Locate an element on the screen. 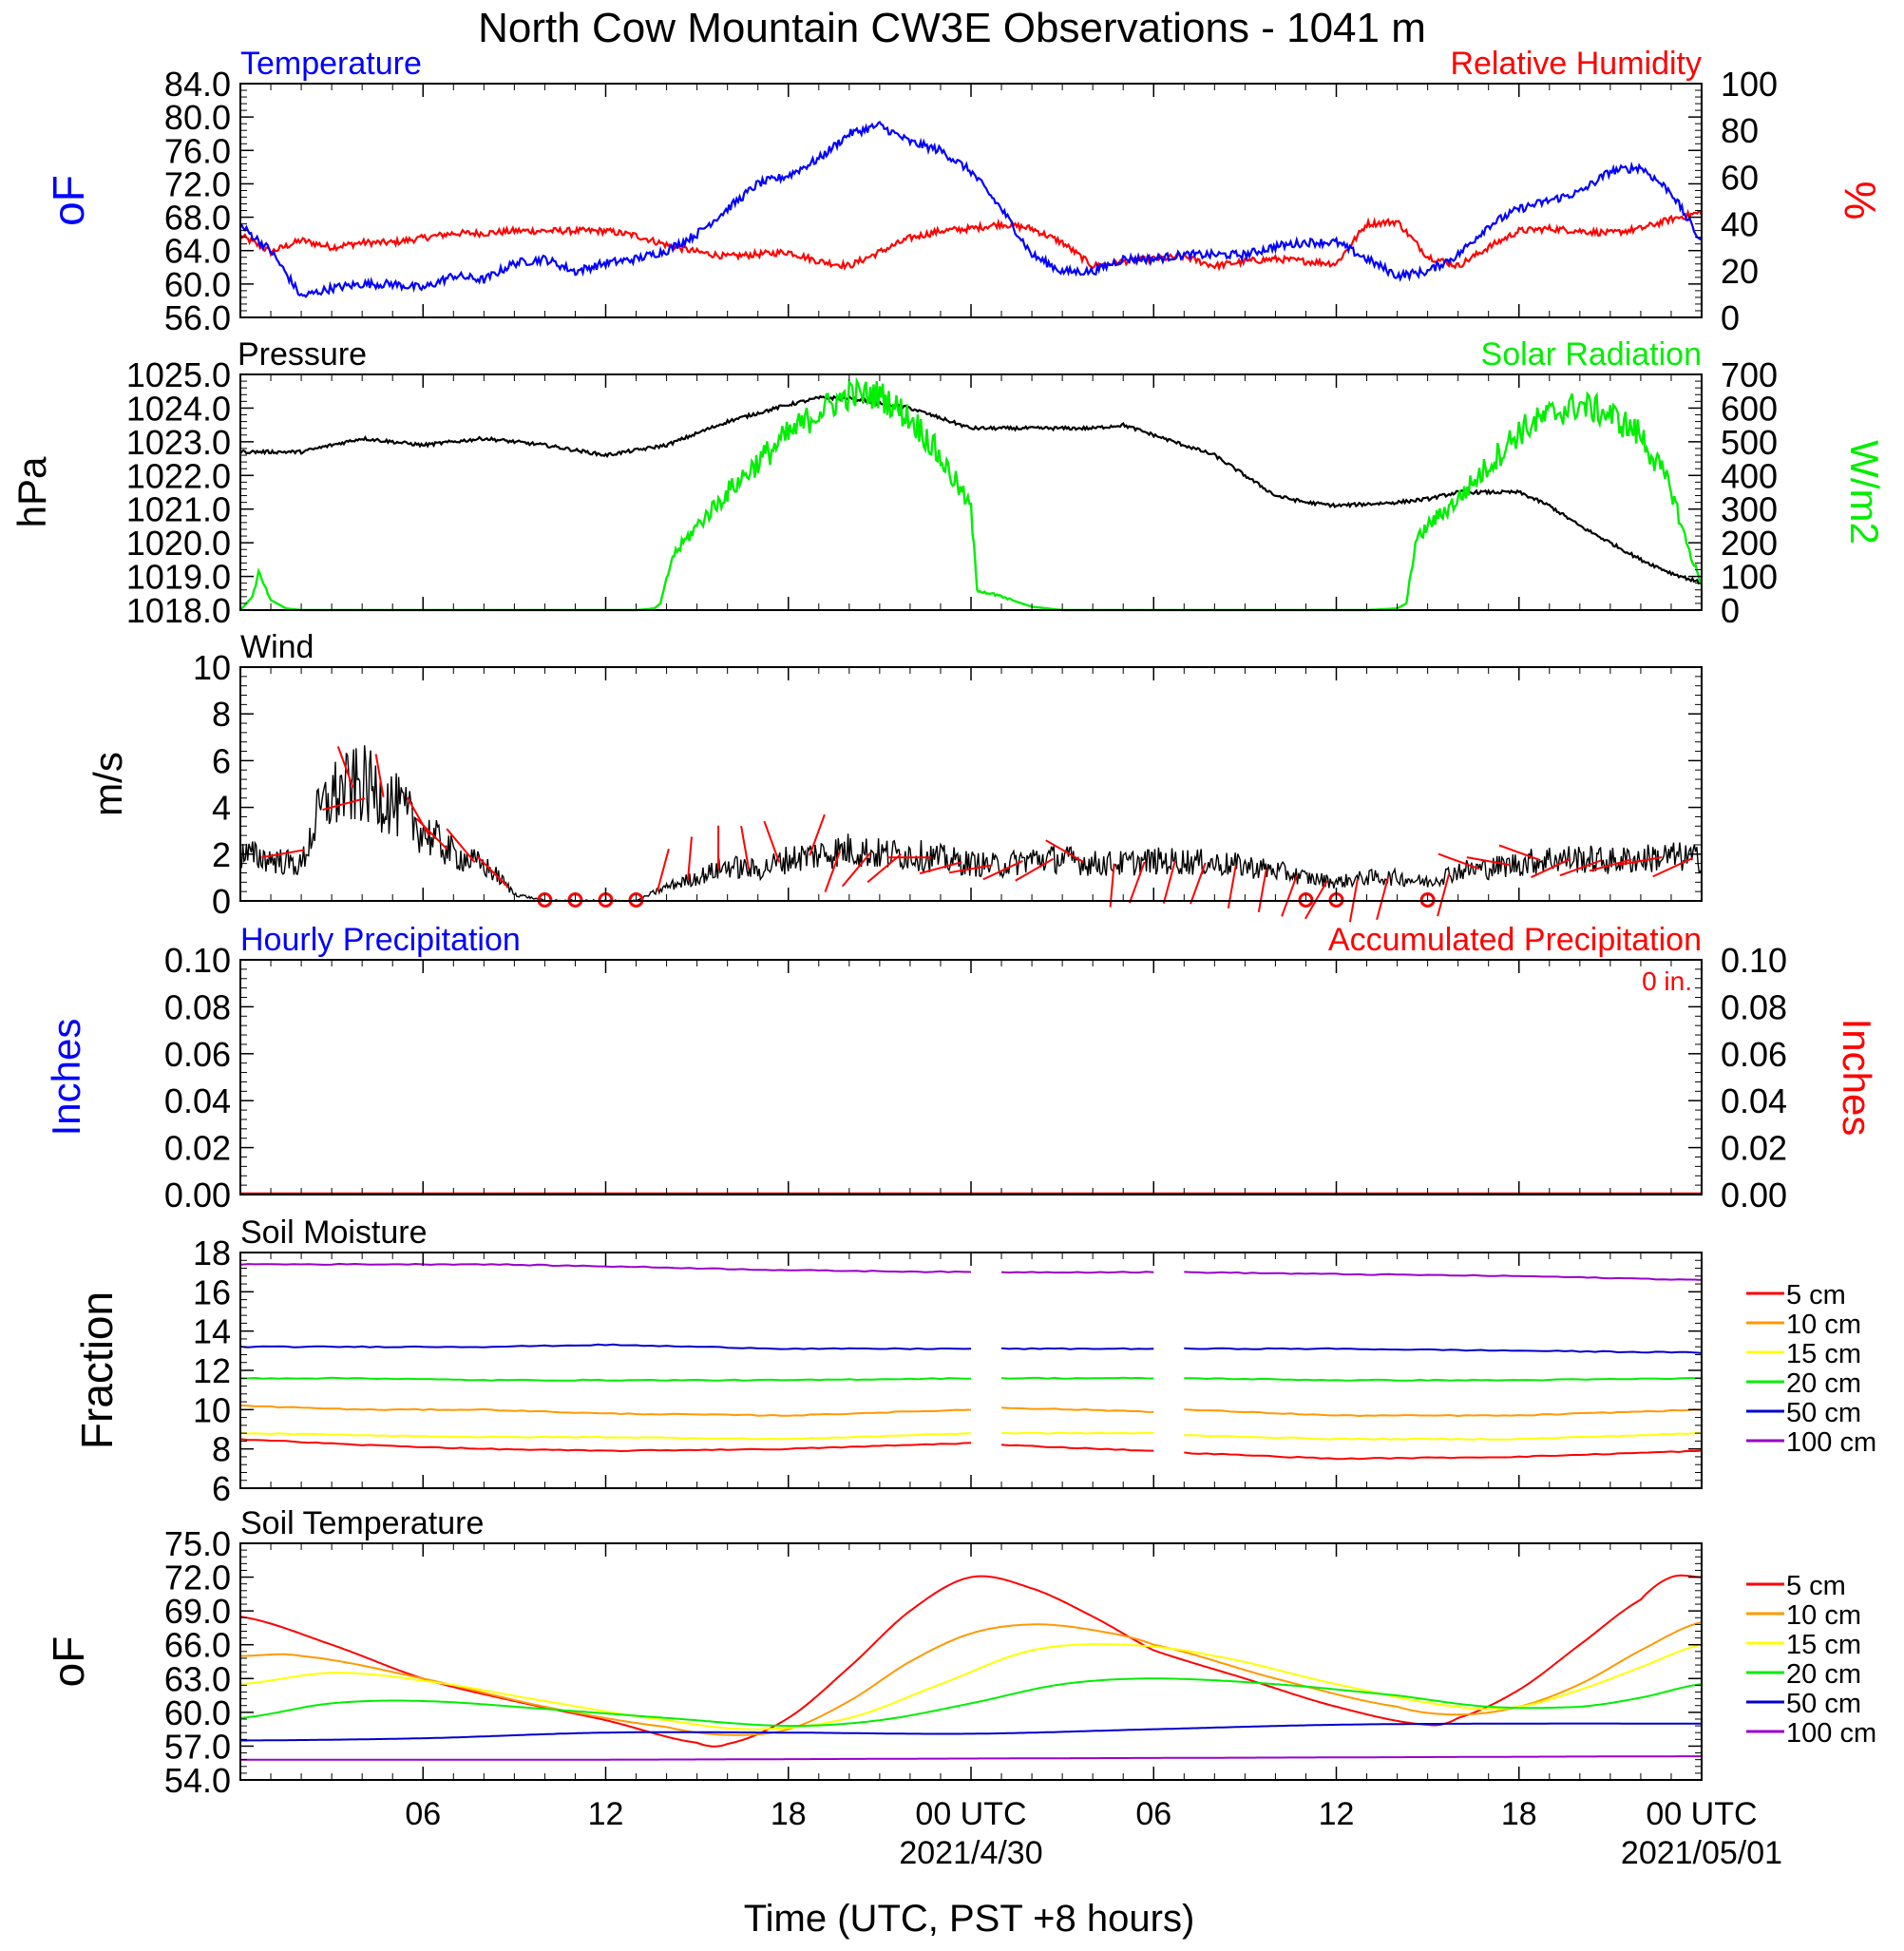 This screenshot has height=1951, width=1904. y-tick-label: 1018.0 is located at coordinates (178, 610).